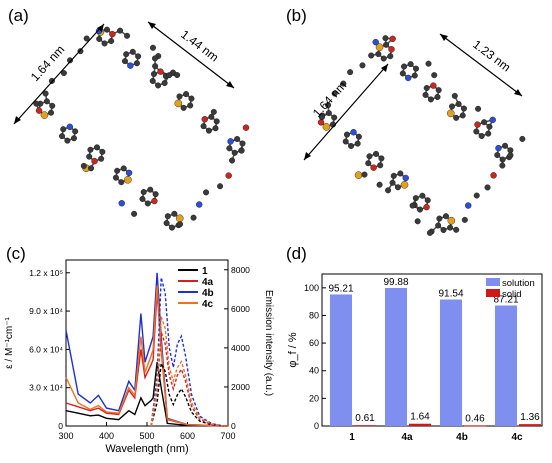 This screenshot has width=552, height=463. I want to click on category-label: 4b, so click(462, 437).